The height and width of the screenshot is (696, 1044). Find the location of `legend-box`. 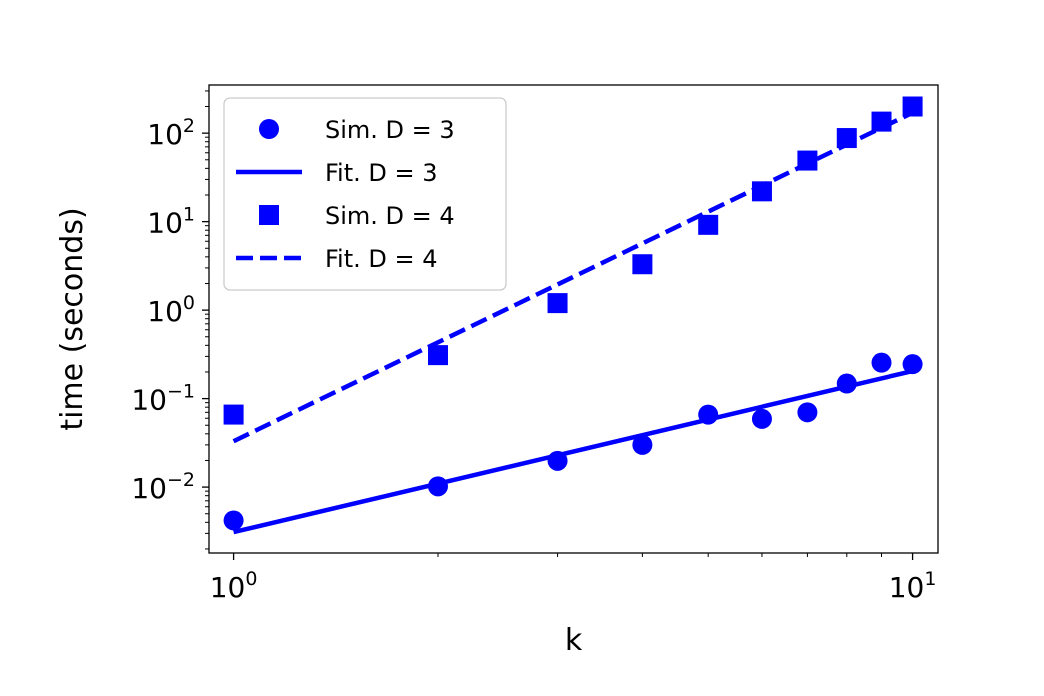

legend-box is located at coordinates (365, 194).